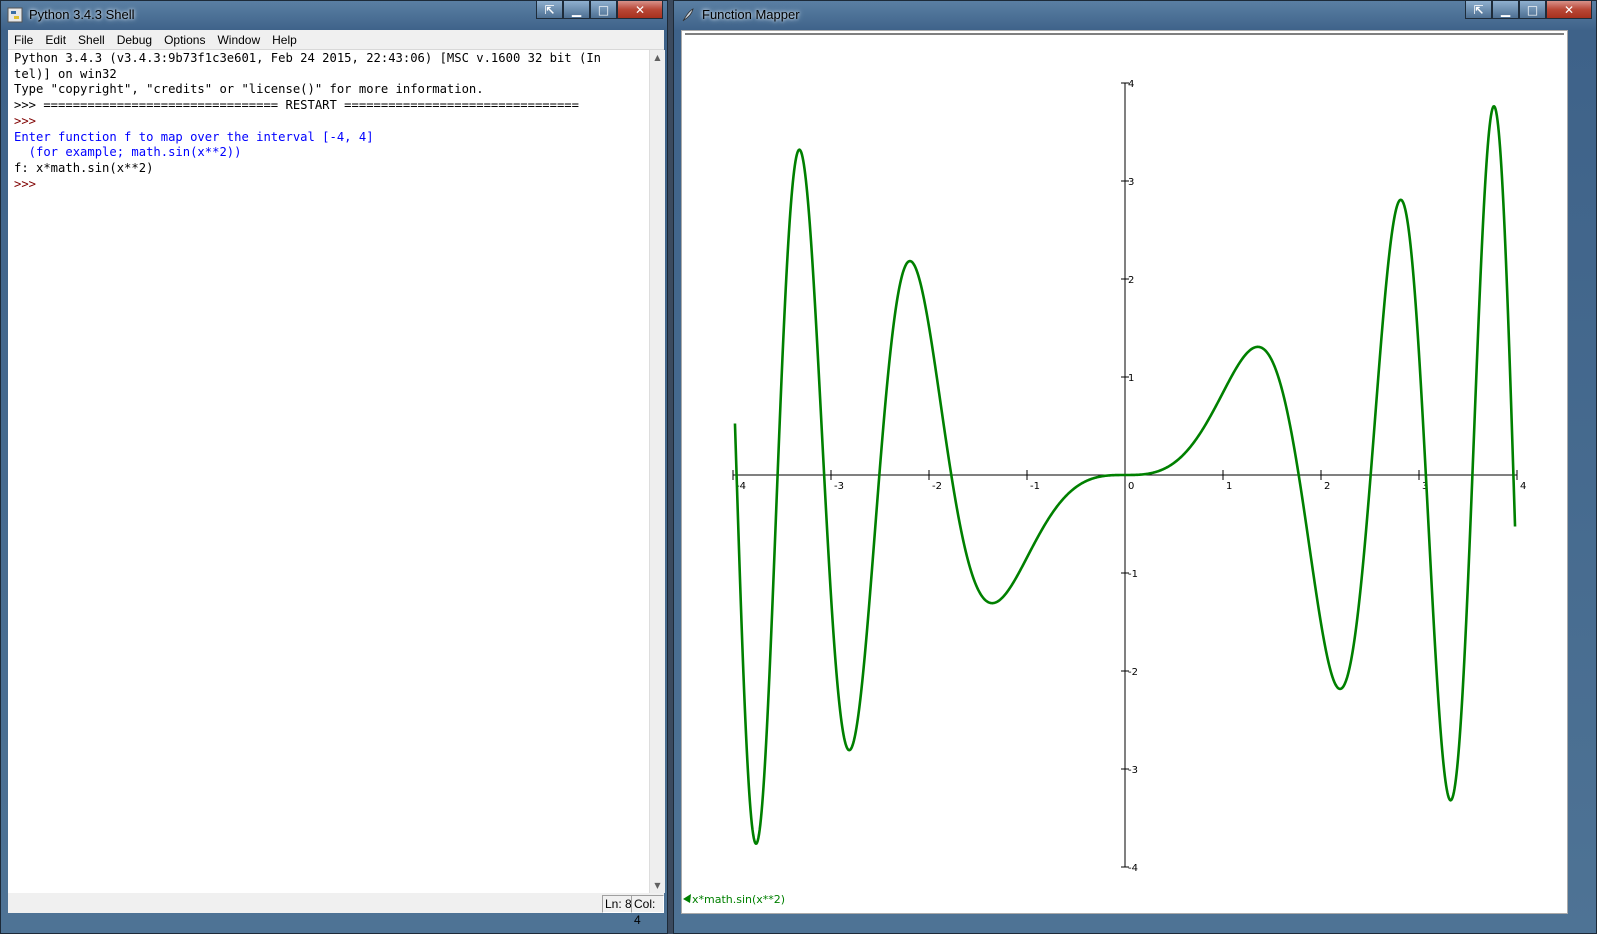 This screenshot has height=934, width=1597. Describe the element at coordinates (1131, 280) in the screenshot. I see `y-tick-label: 2` at that location.